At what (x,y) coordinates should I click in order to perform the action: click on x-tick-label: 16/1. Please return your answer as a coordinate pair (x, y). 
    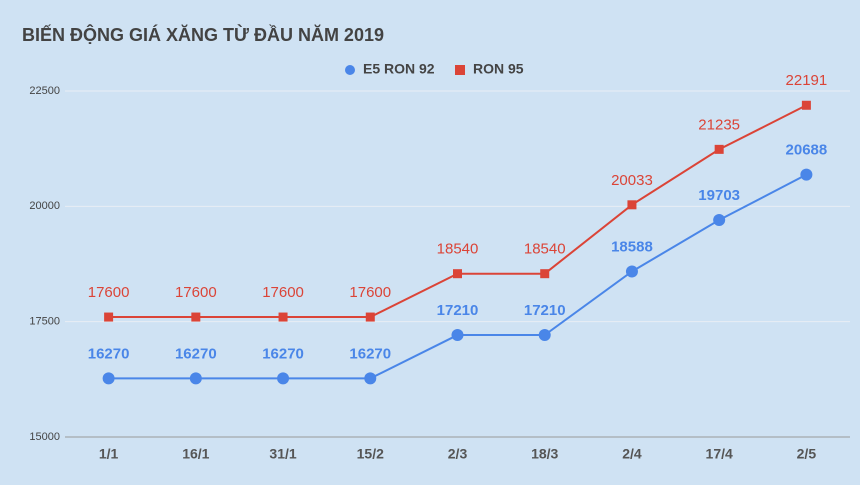
    Looking at the image, I should click on (195, 454).